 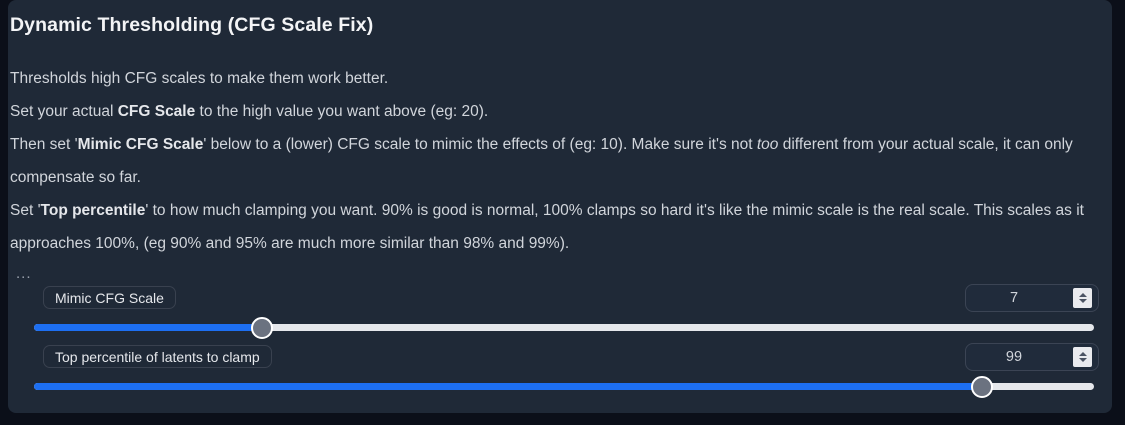 I want to click on description-line-2-prefix: Set your actual, so click(x=64, y=111).